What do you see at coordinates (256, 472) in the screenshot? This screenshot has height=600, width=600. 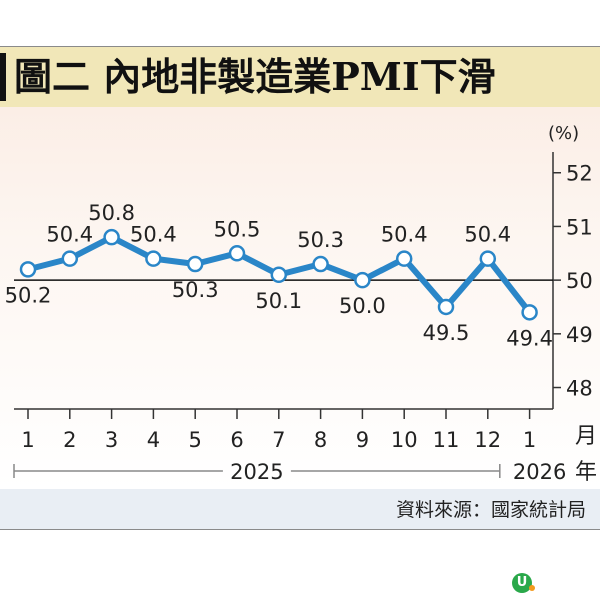 I see `year-label: 2025` at bounding box center [256, 472].